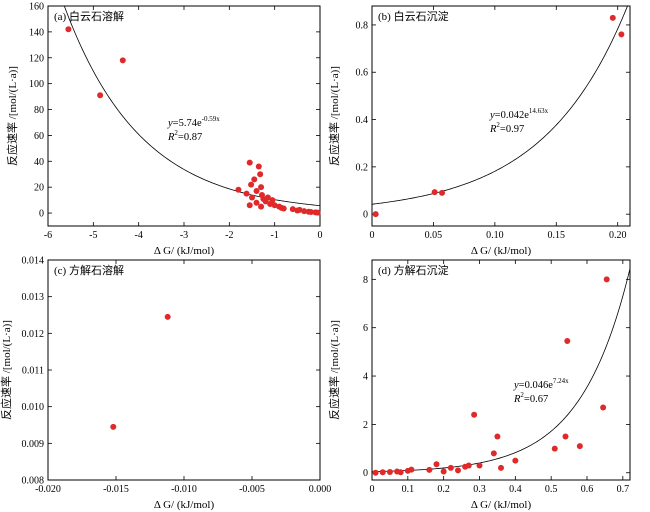  Describe the element at coordinates (48, 235) in the screenshot. I see `x-tick-label: -6` at that location.